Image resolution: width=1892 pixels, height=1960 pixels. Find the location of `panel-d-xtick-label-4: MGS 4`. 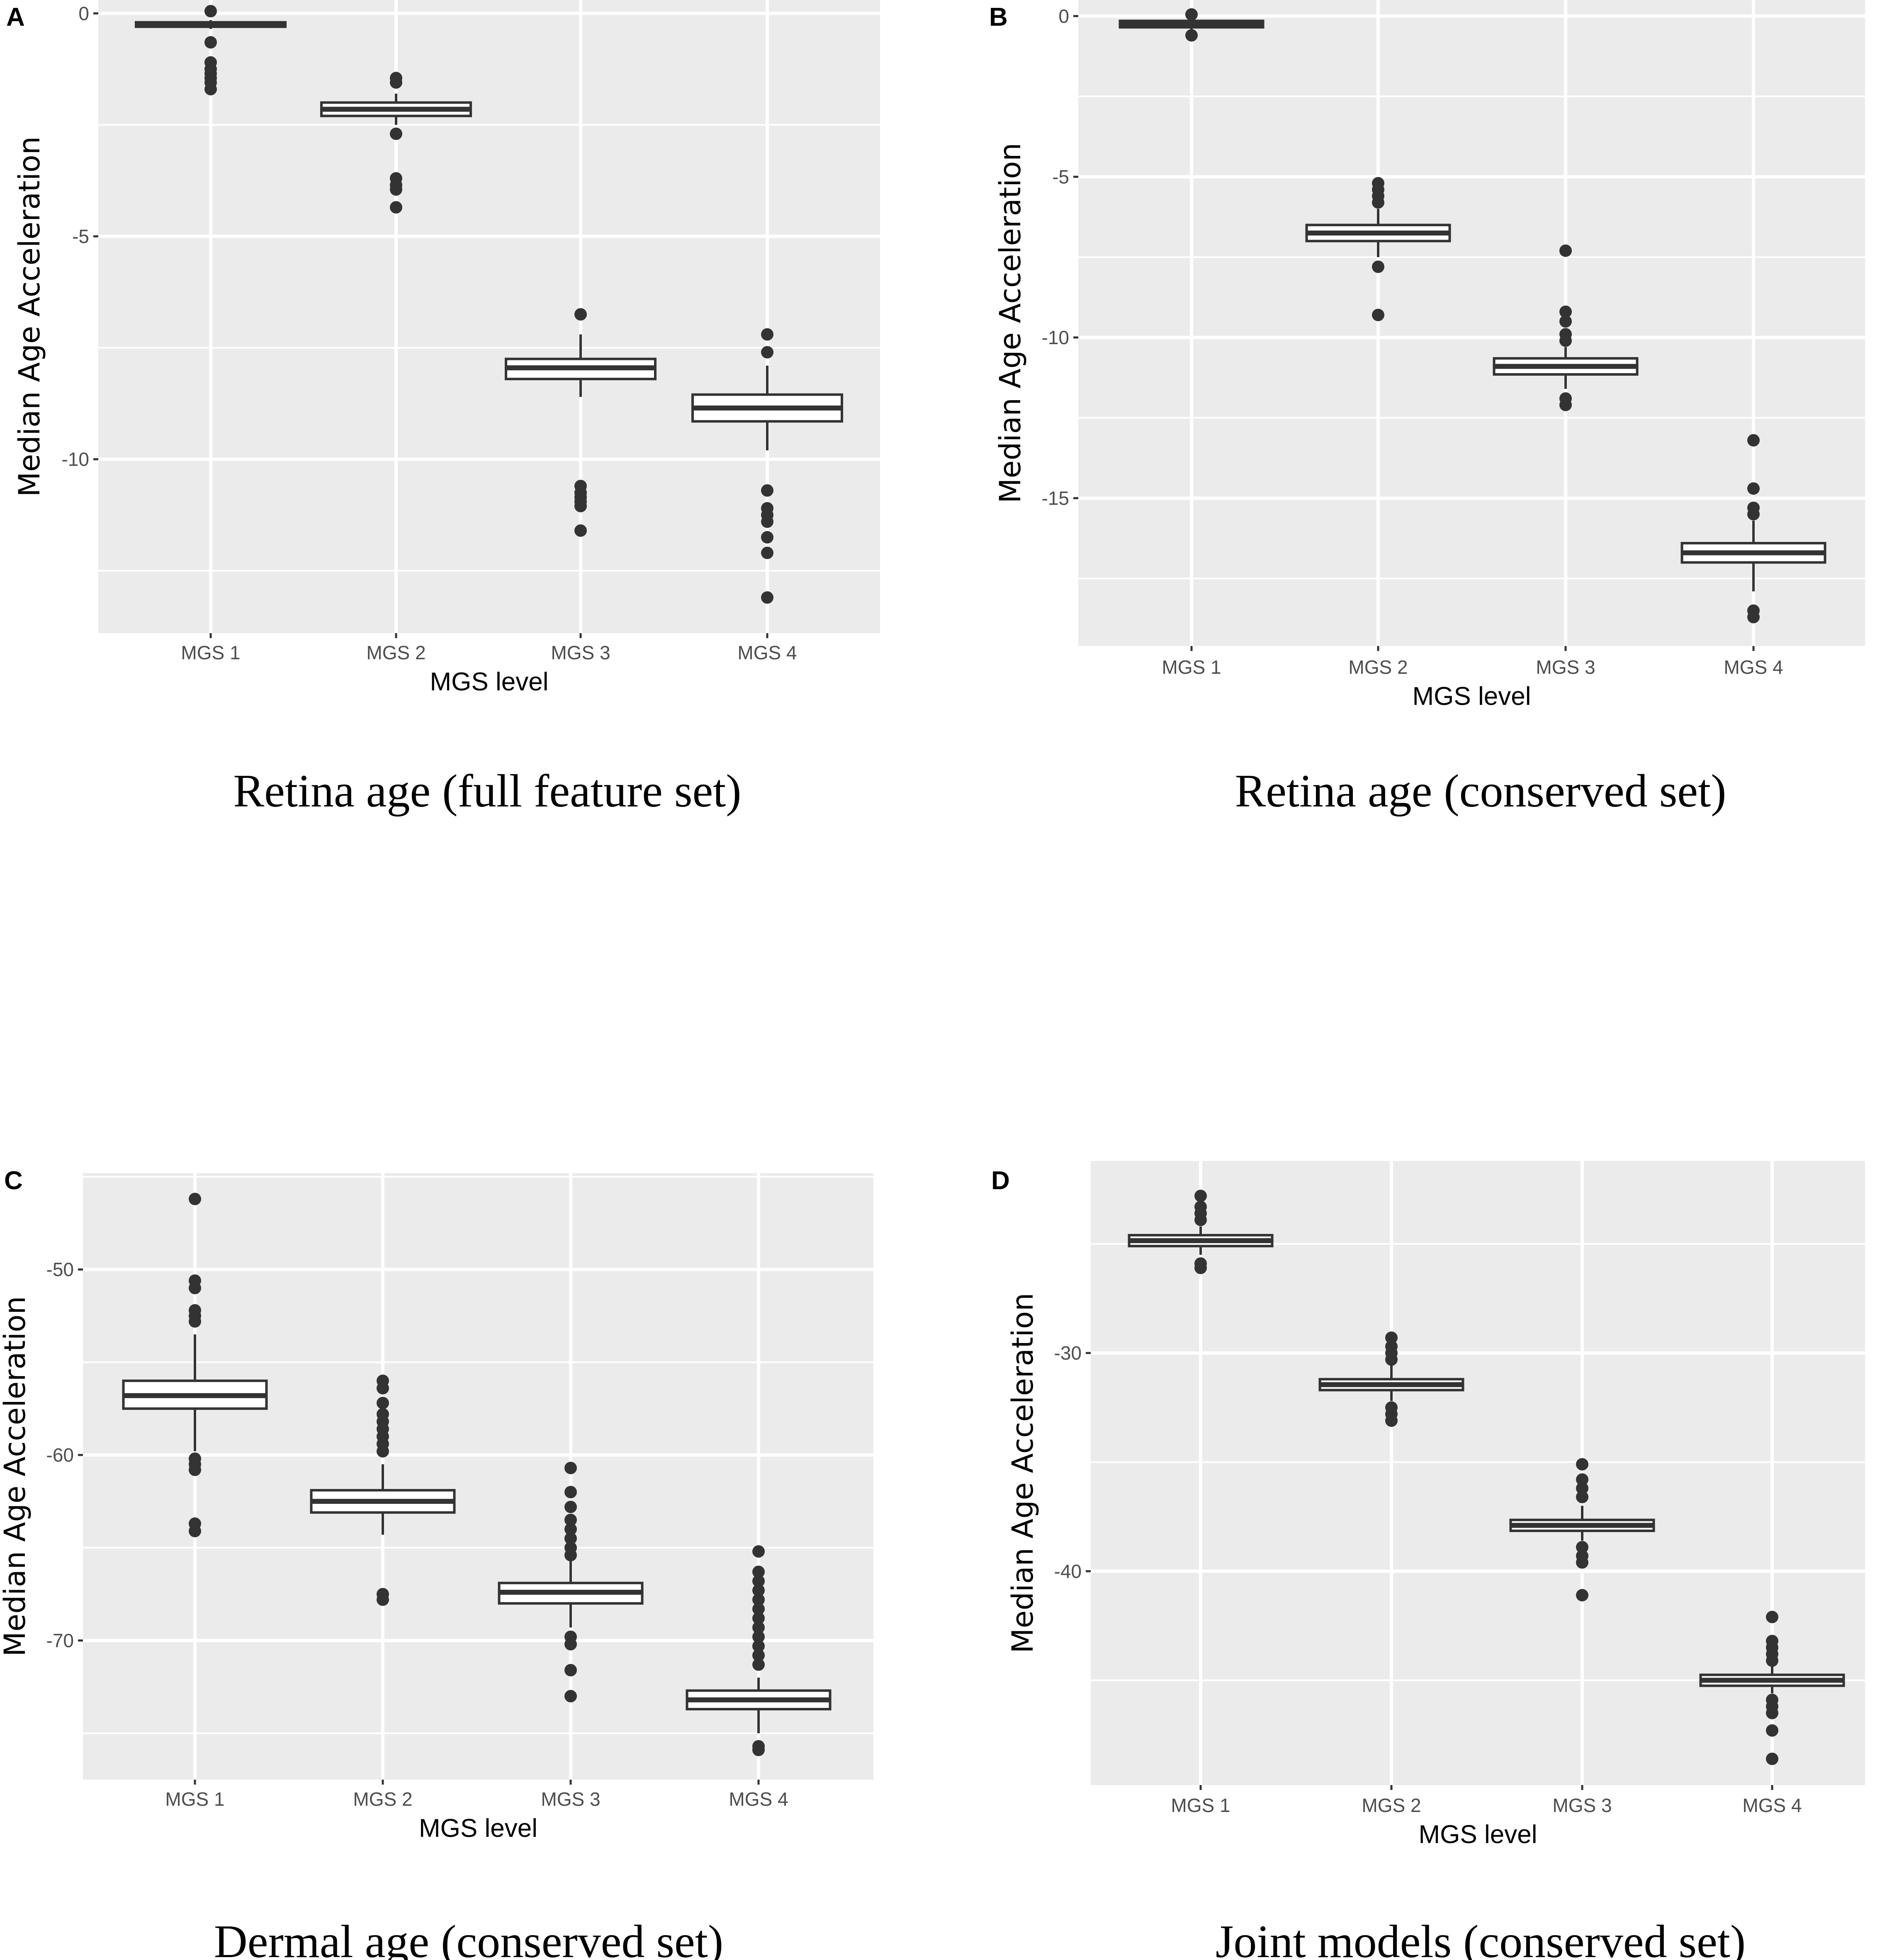

panel-d-xtick-label-4: MGS 4 is located at coordinates (1772, 1806).